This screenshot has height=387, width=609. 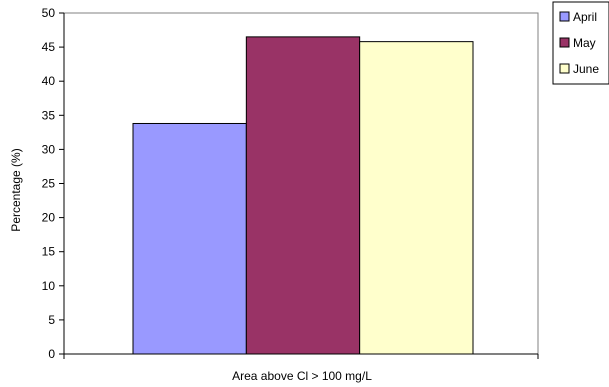 I want to click on legend-swatch-april, so click(x=564, y=16).